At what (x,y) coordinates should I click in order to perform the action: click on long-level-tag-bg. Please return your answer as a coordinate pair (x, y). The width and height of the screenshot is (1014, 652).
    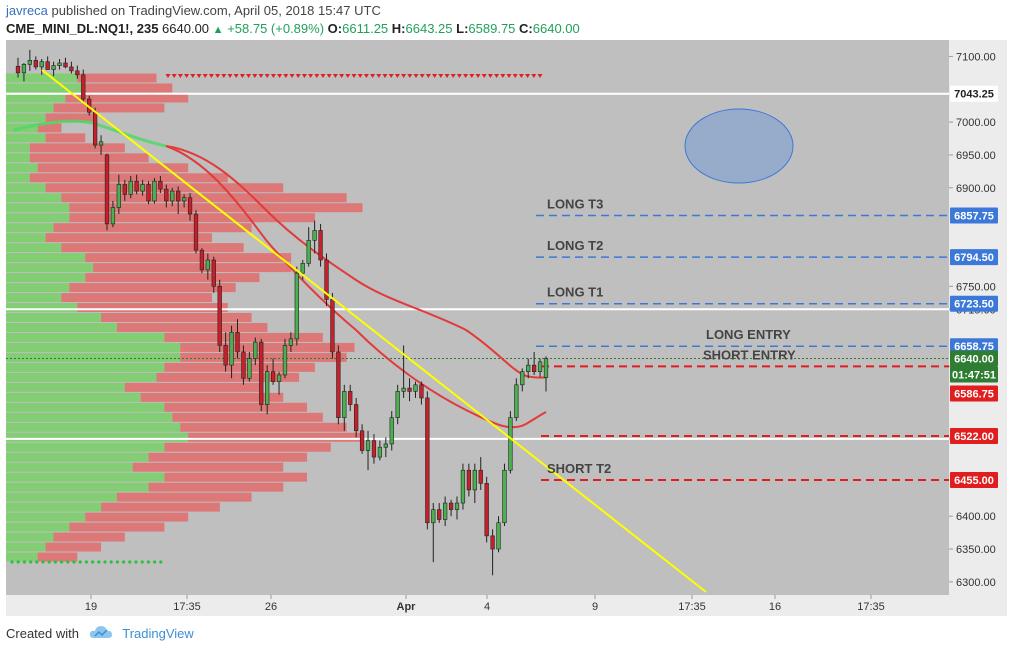
    Looking at the image, I should click on (974, 303).